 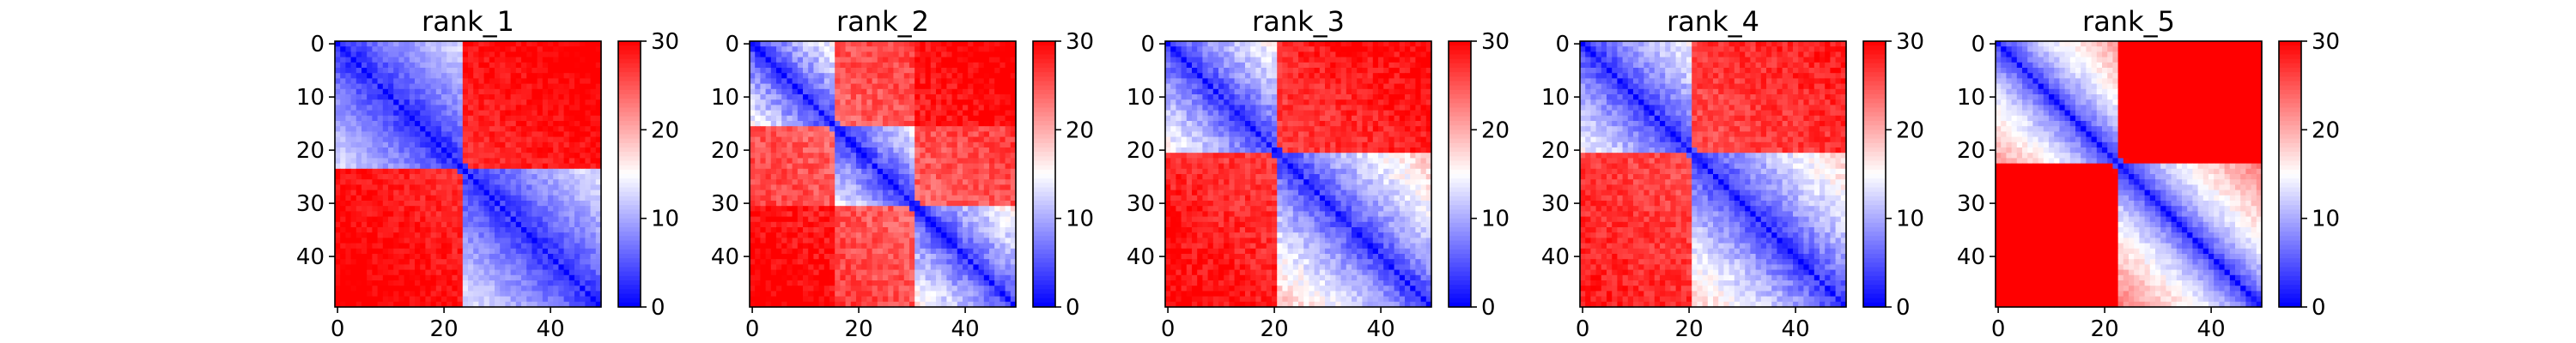 What do you see at coordinates (629, 199) in the screenshot?
I see `colorbar-segment` at bounding box center [629, 199].